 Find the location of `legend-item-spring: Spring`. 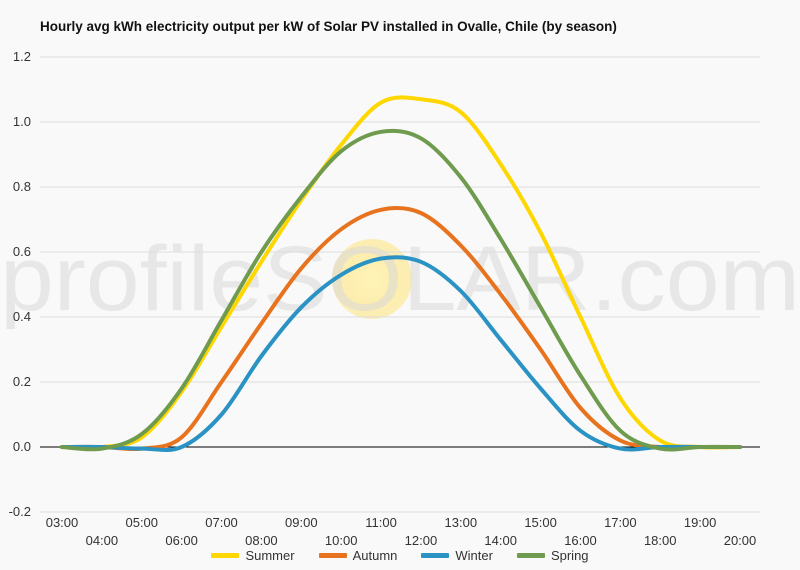

legend-item-spring: Spring is located at coordinates (552, 555).